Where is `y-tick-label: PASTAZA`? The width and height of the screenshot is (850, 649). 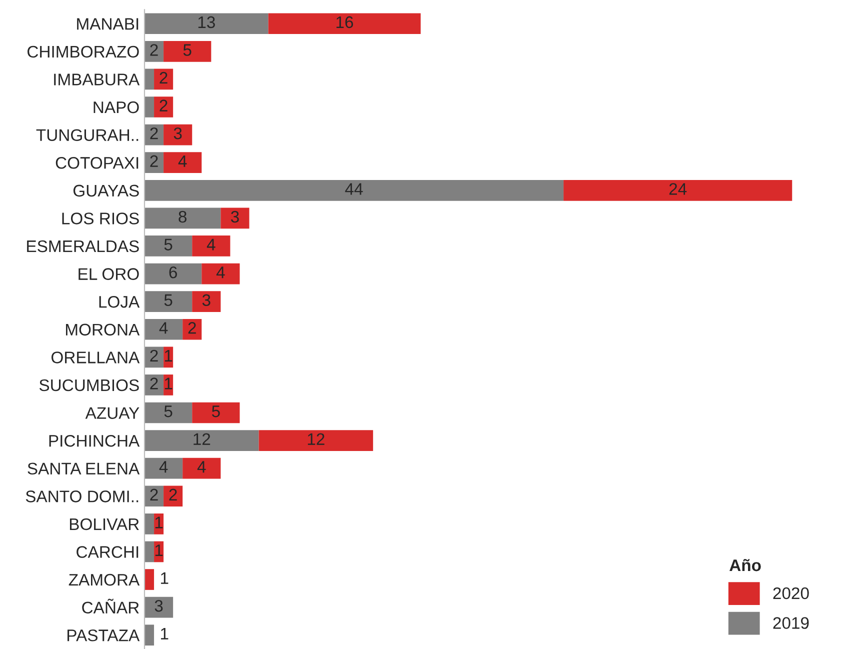
y-tick-label: PASTAZA is located at coordinates (104, 636).